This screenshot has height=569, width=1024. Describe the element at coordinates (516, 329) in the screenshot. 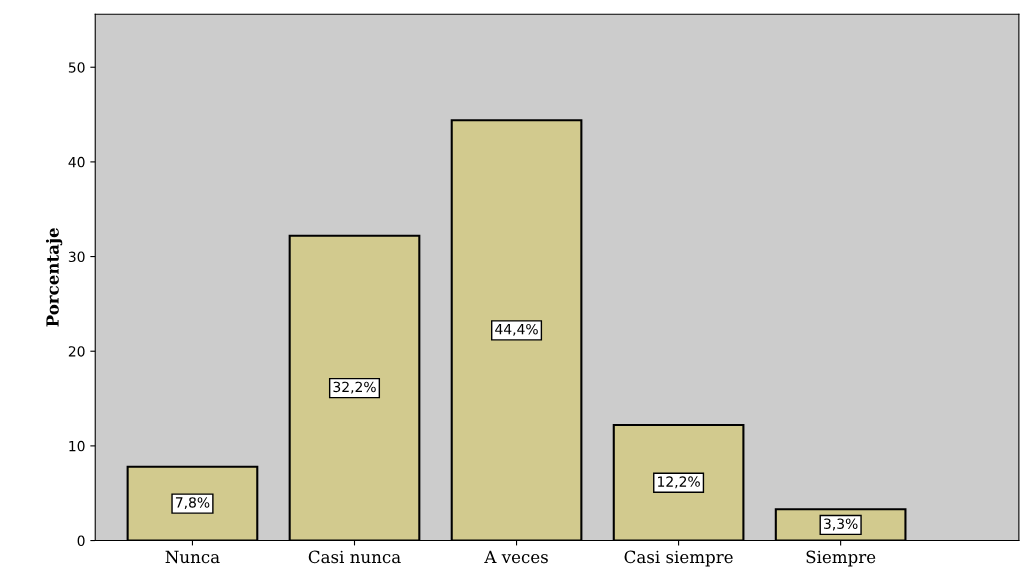

I see `data-label: 44,4%` at that location.